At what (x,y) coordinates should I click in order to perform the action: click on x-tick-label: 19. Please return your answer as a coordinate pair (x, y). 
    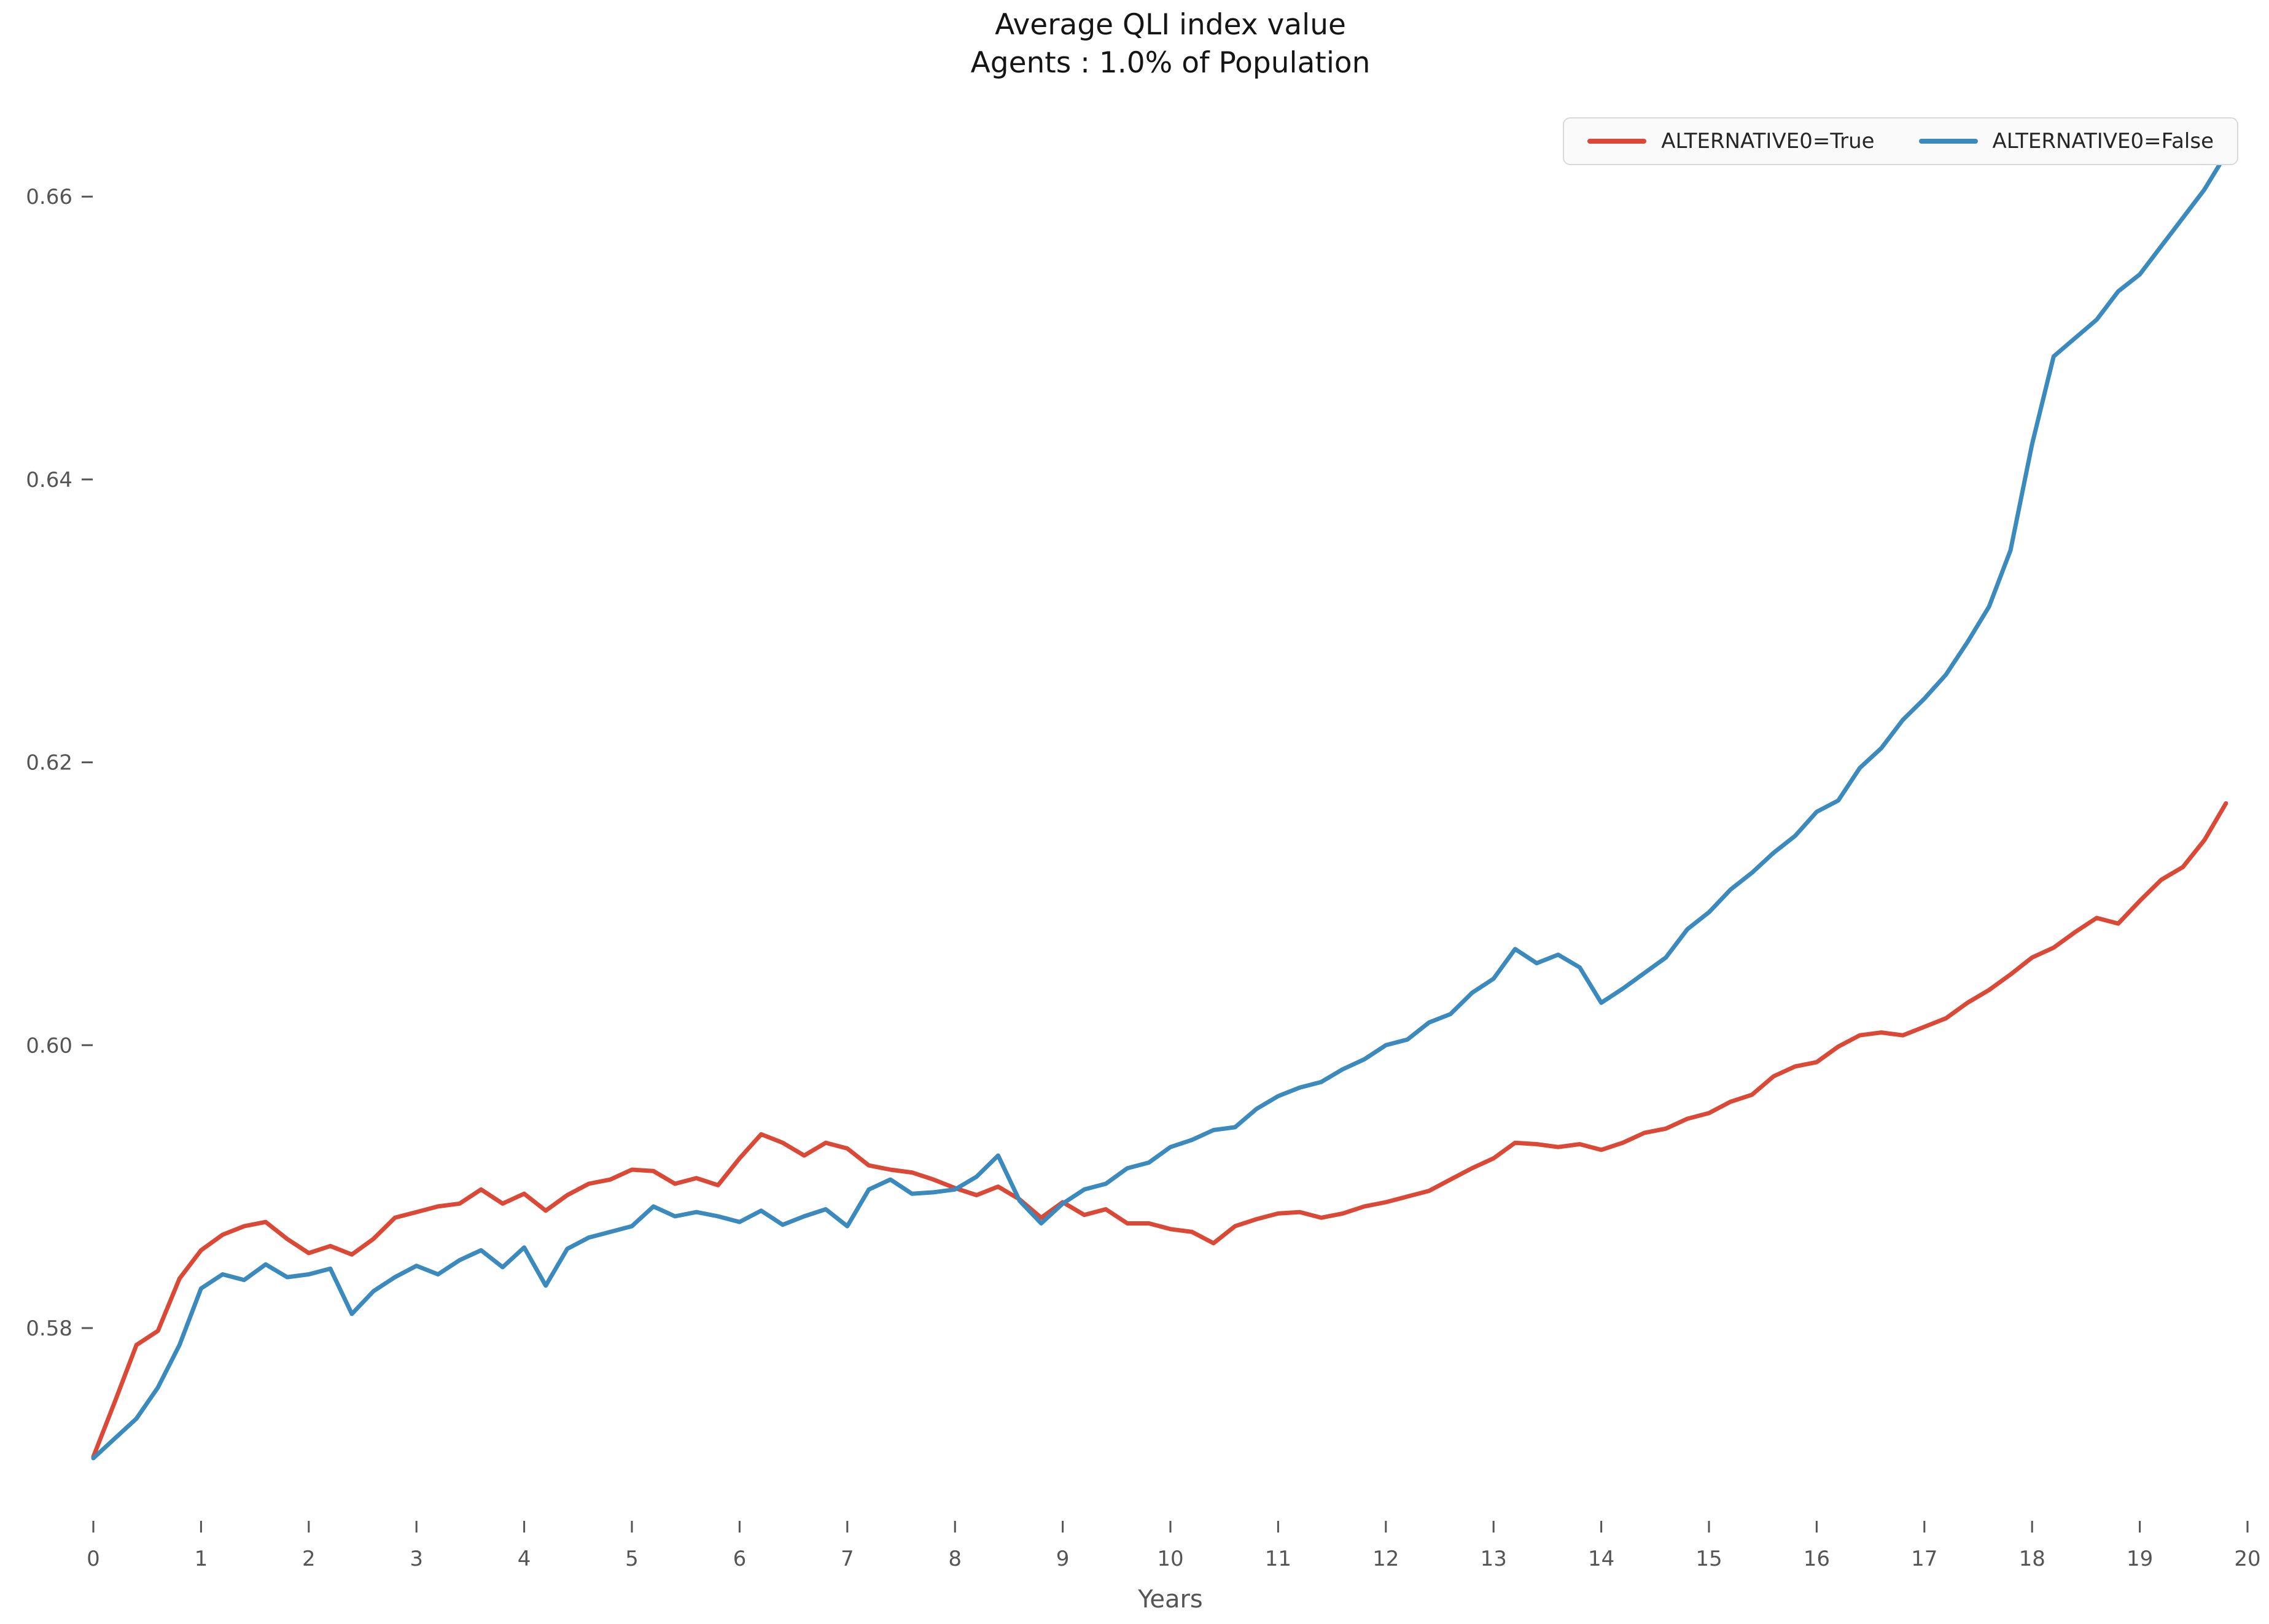
    Looking at the image, I should click on (2140, 1559).